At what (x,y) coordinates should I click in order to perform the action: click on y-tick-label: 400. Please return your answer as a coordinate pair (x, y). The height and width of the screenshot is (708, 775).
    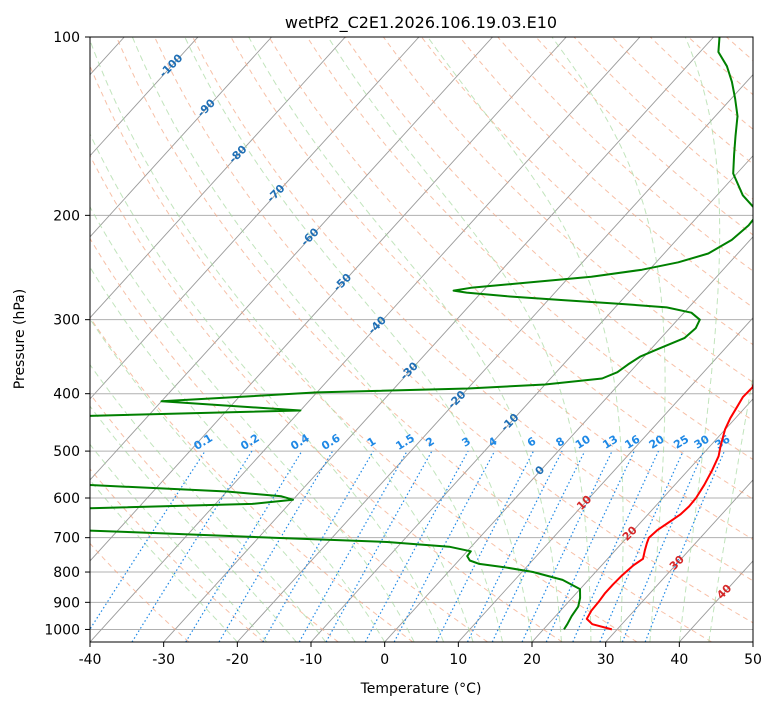
    Looking at the image, I should click on (66, 395).